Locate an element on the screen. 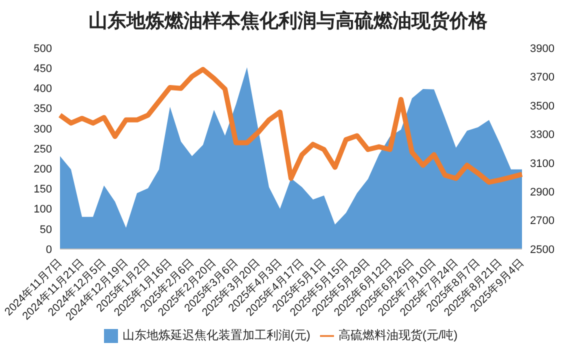  y-tick-label: 400 is located at coordinates (43, 89).